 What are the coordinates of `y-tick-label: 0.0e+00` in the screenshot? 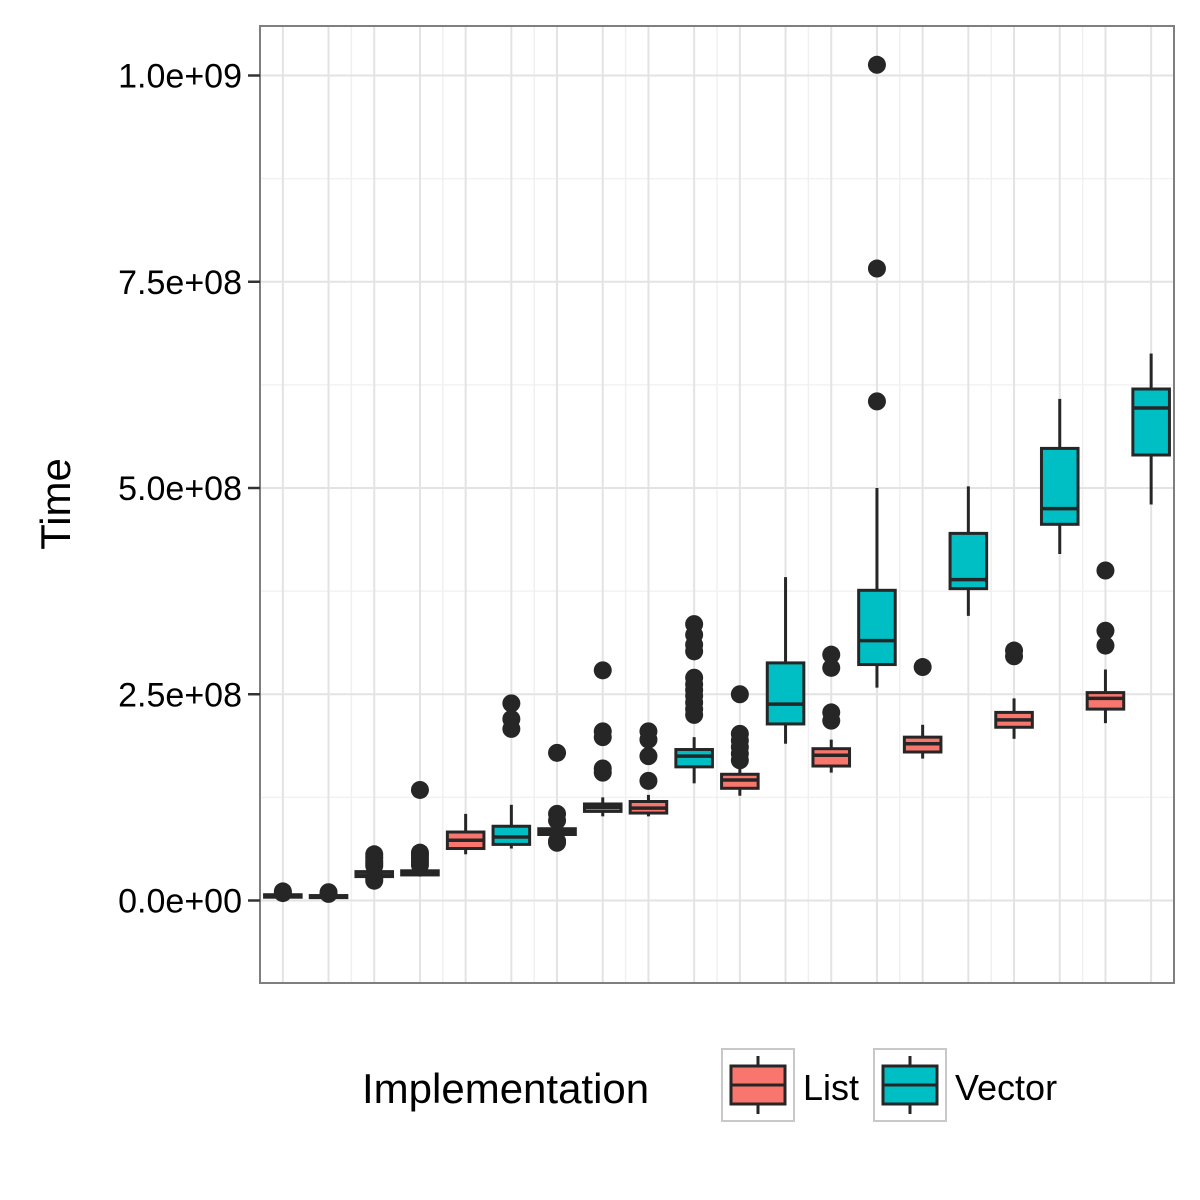 It's located at (180, 902).